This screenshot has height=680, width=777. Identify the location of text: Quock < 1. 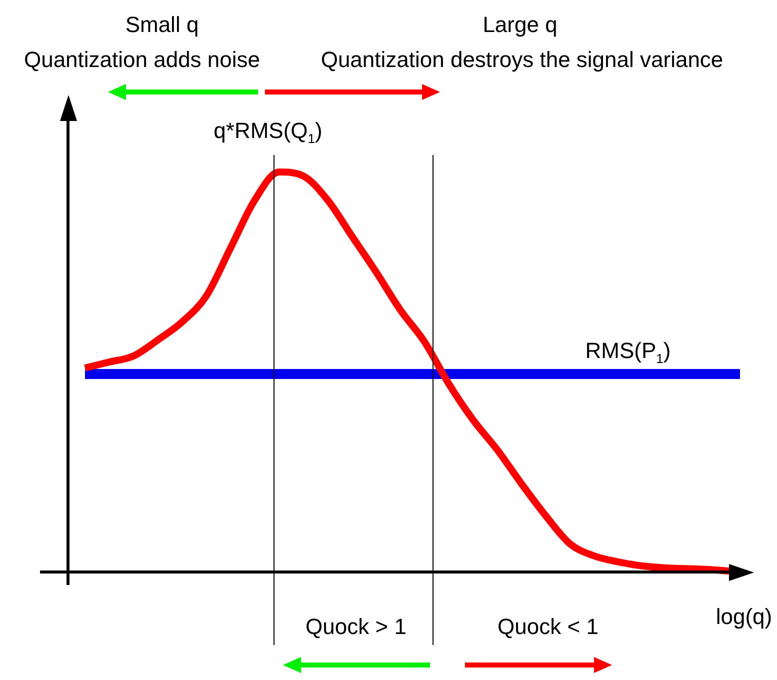
(548, 627).